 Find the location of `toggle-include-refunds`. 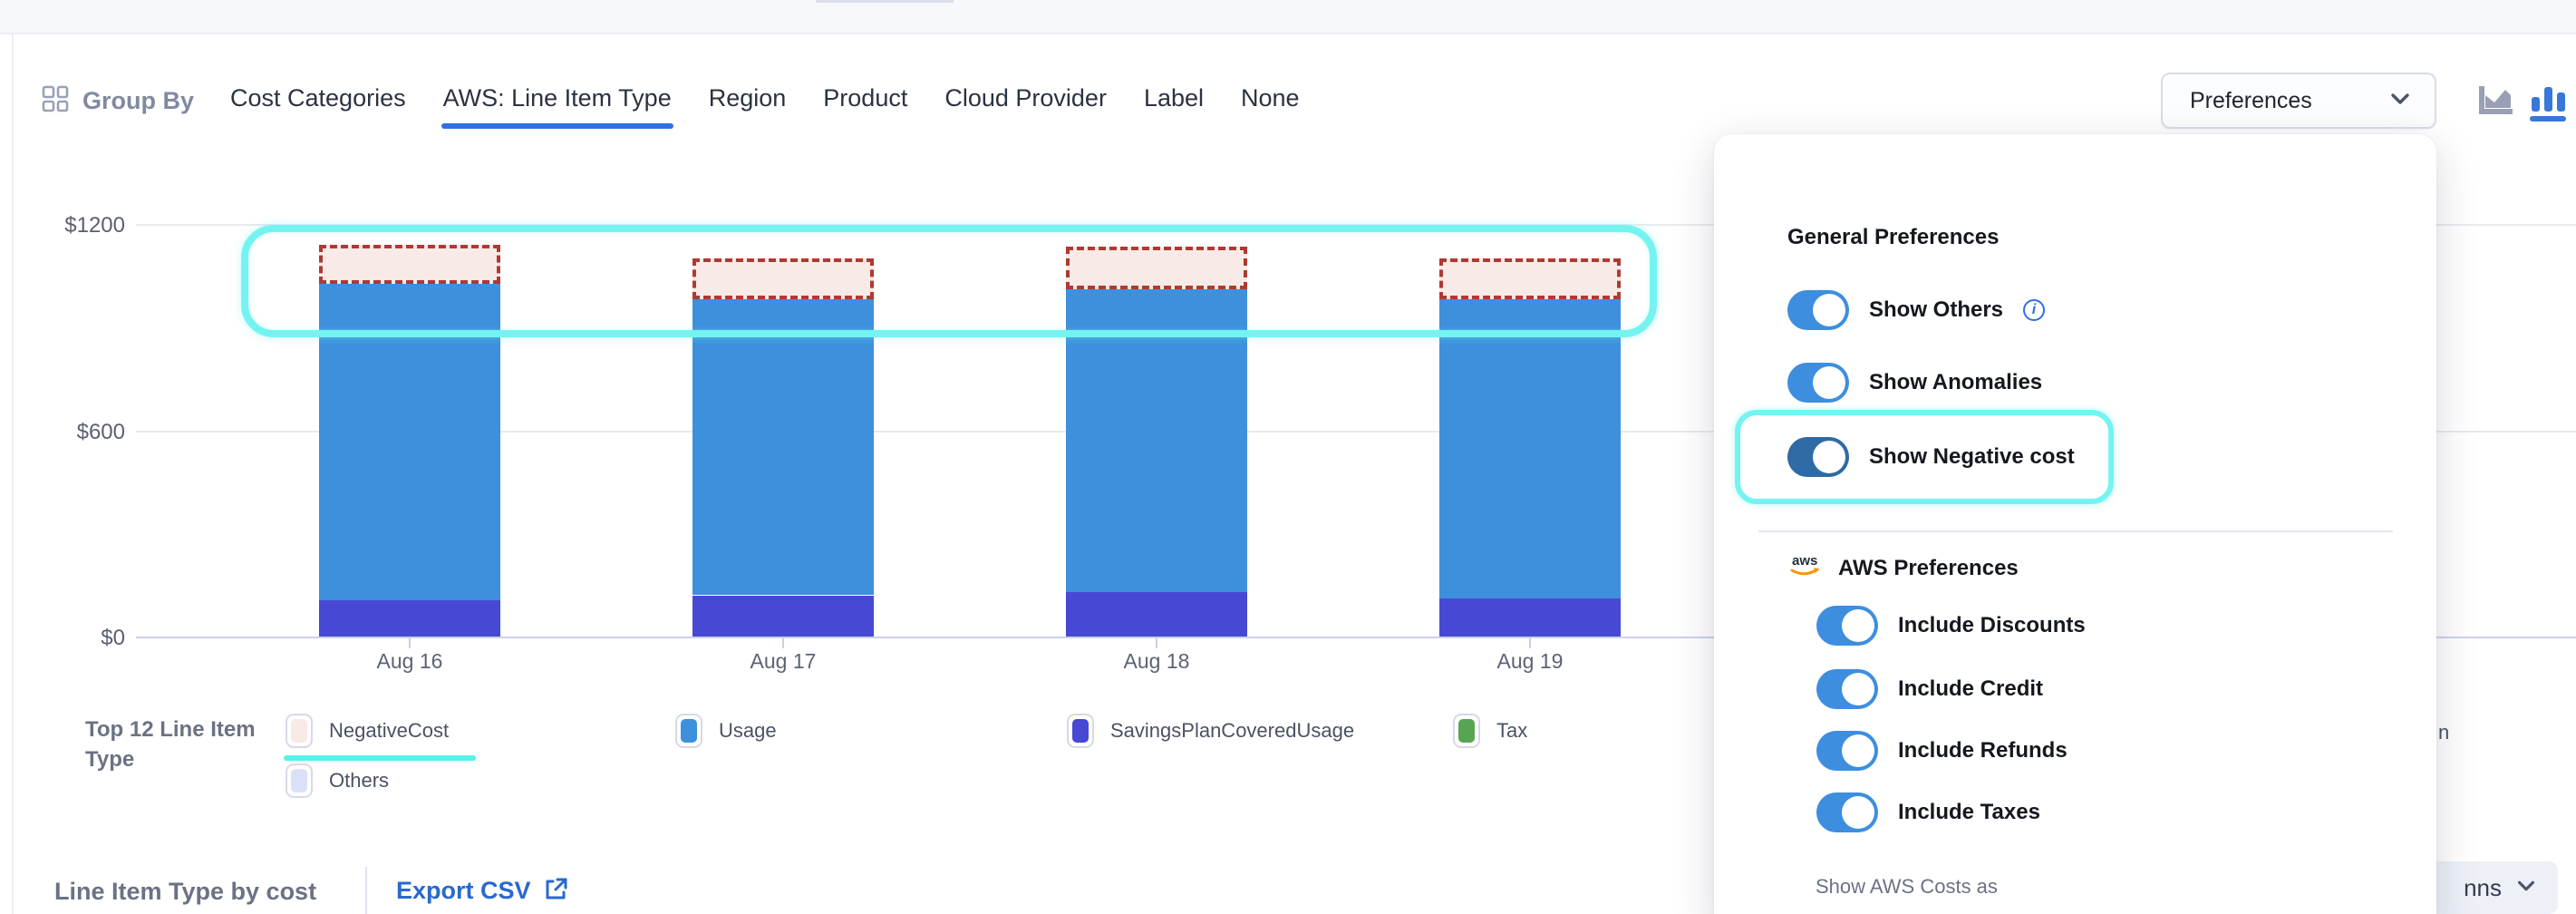

toggle-include-refunds is located at coordinates (1847, 751).